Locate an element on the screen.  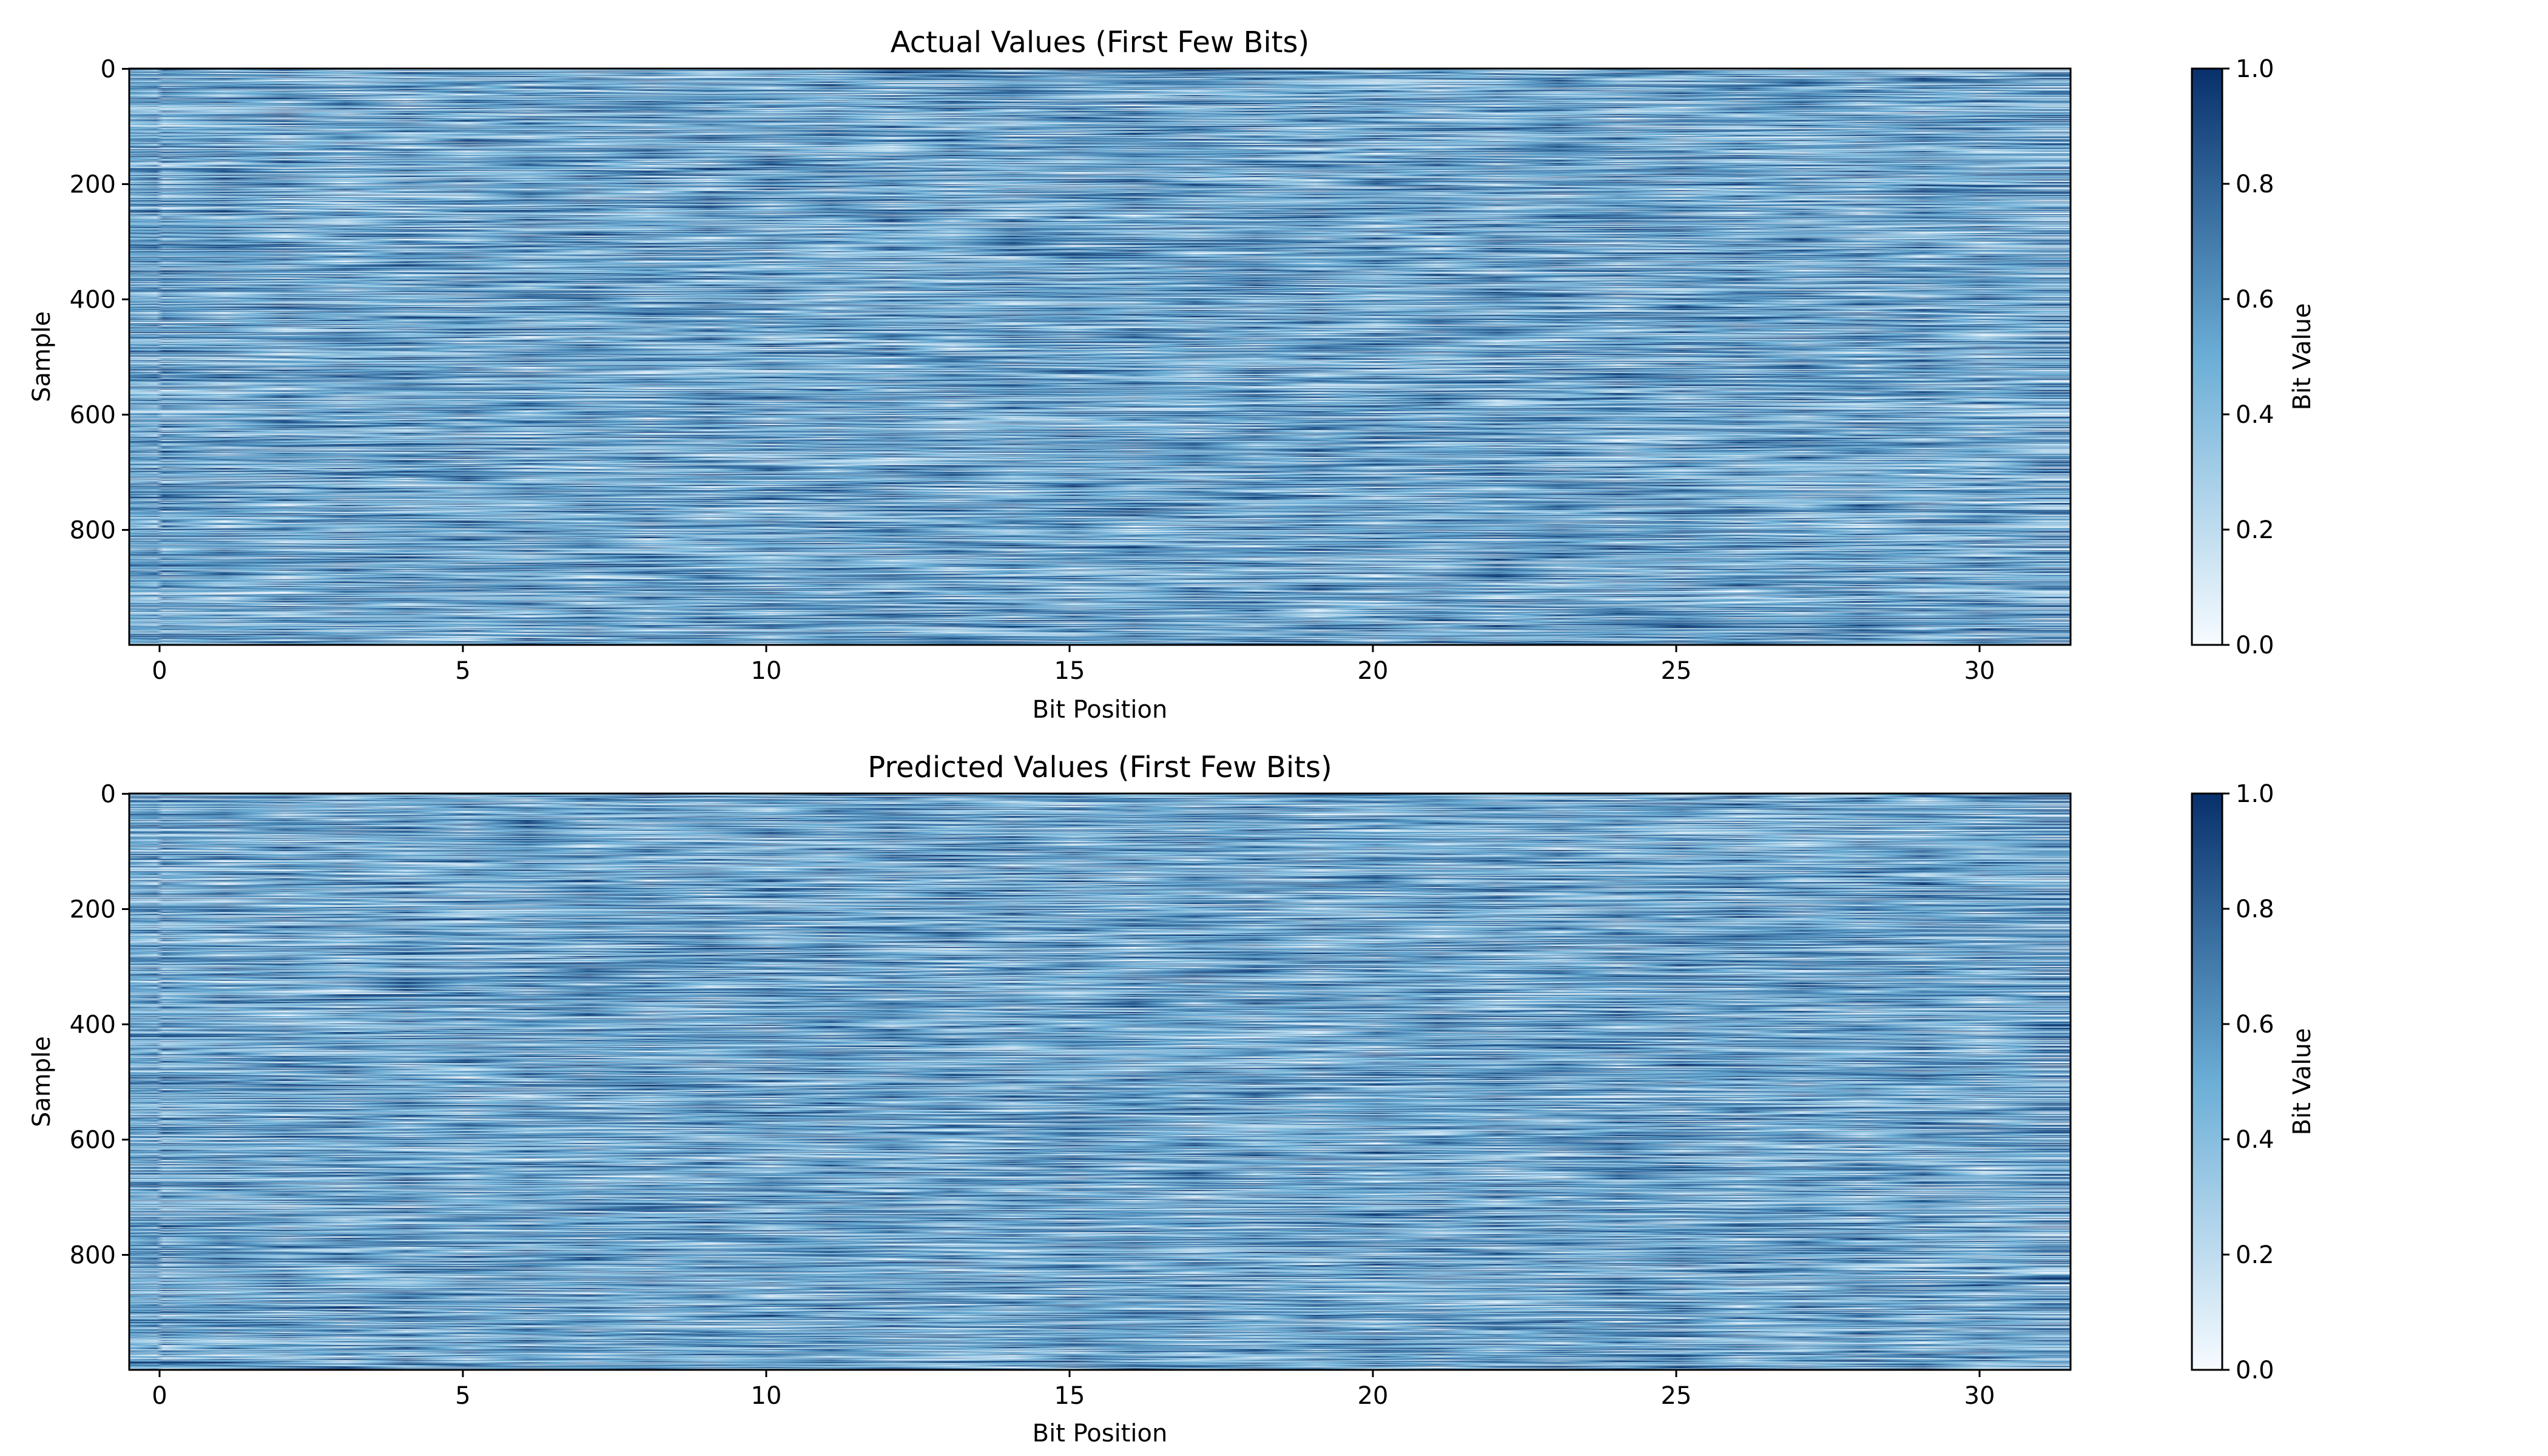
chart-title: Predicted Values (First Few Bits) is located at coordinates (1100, 767).